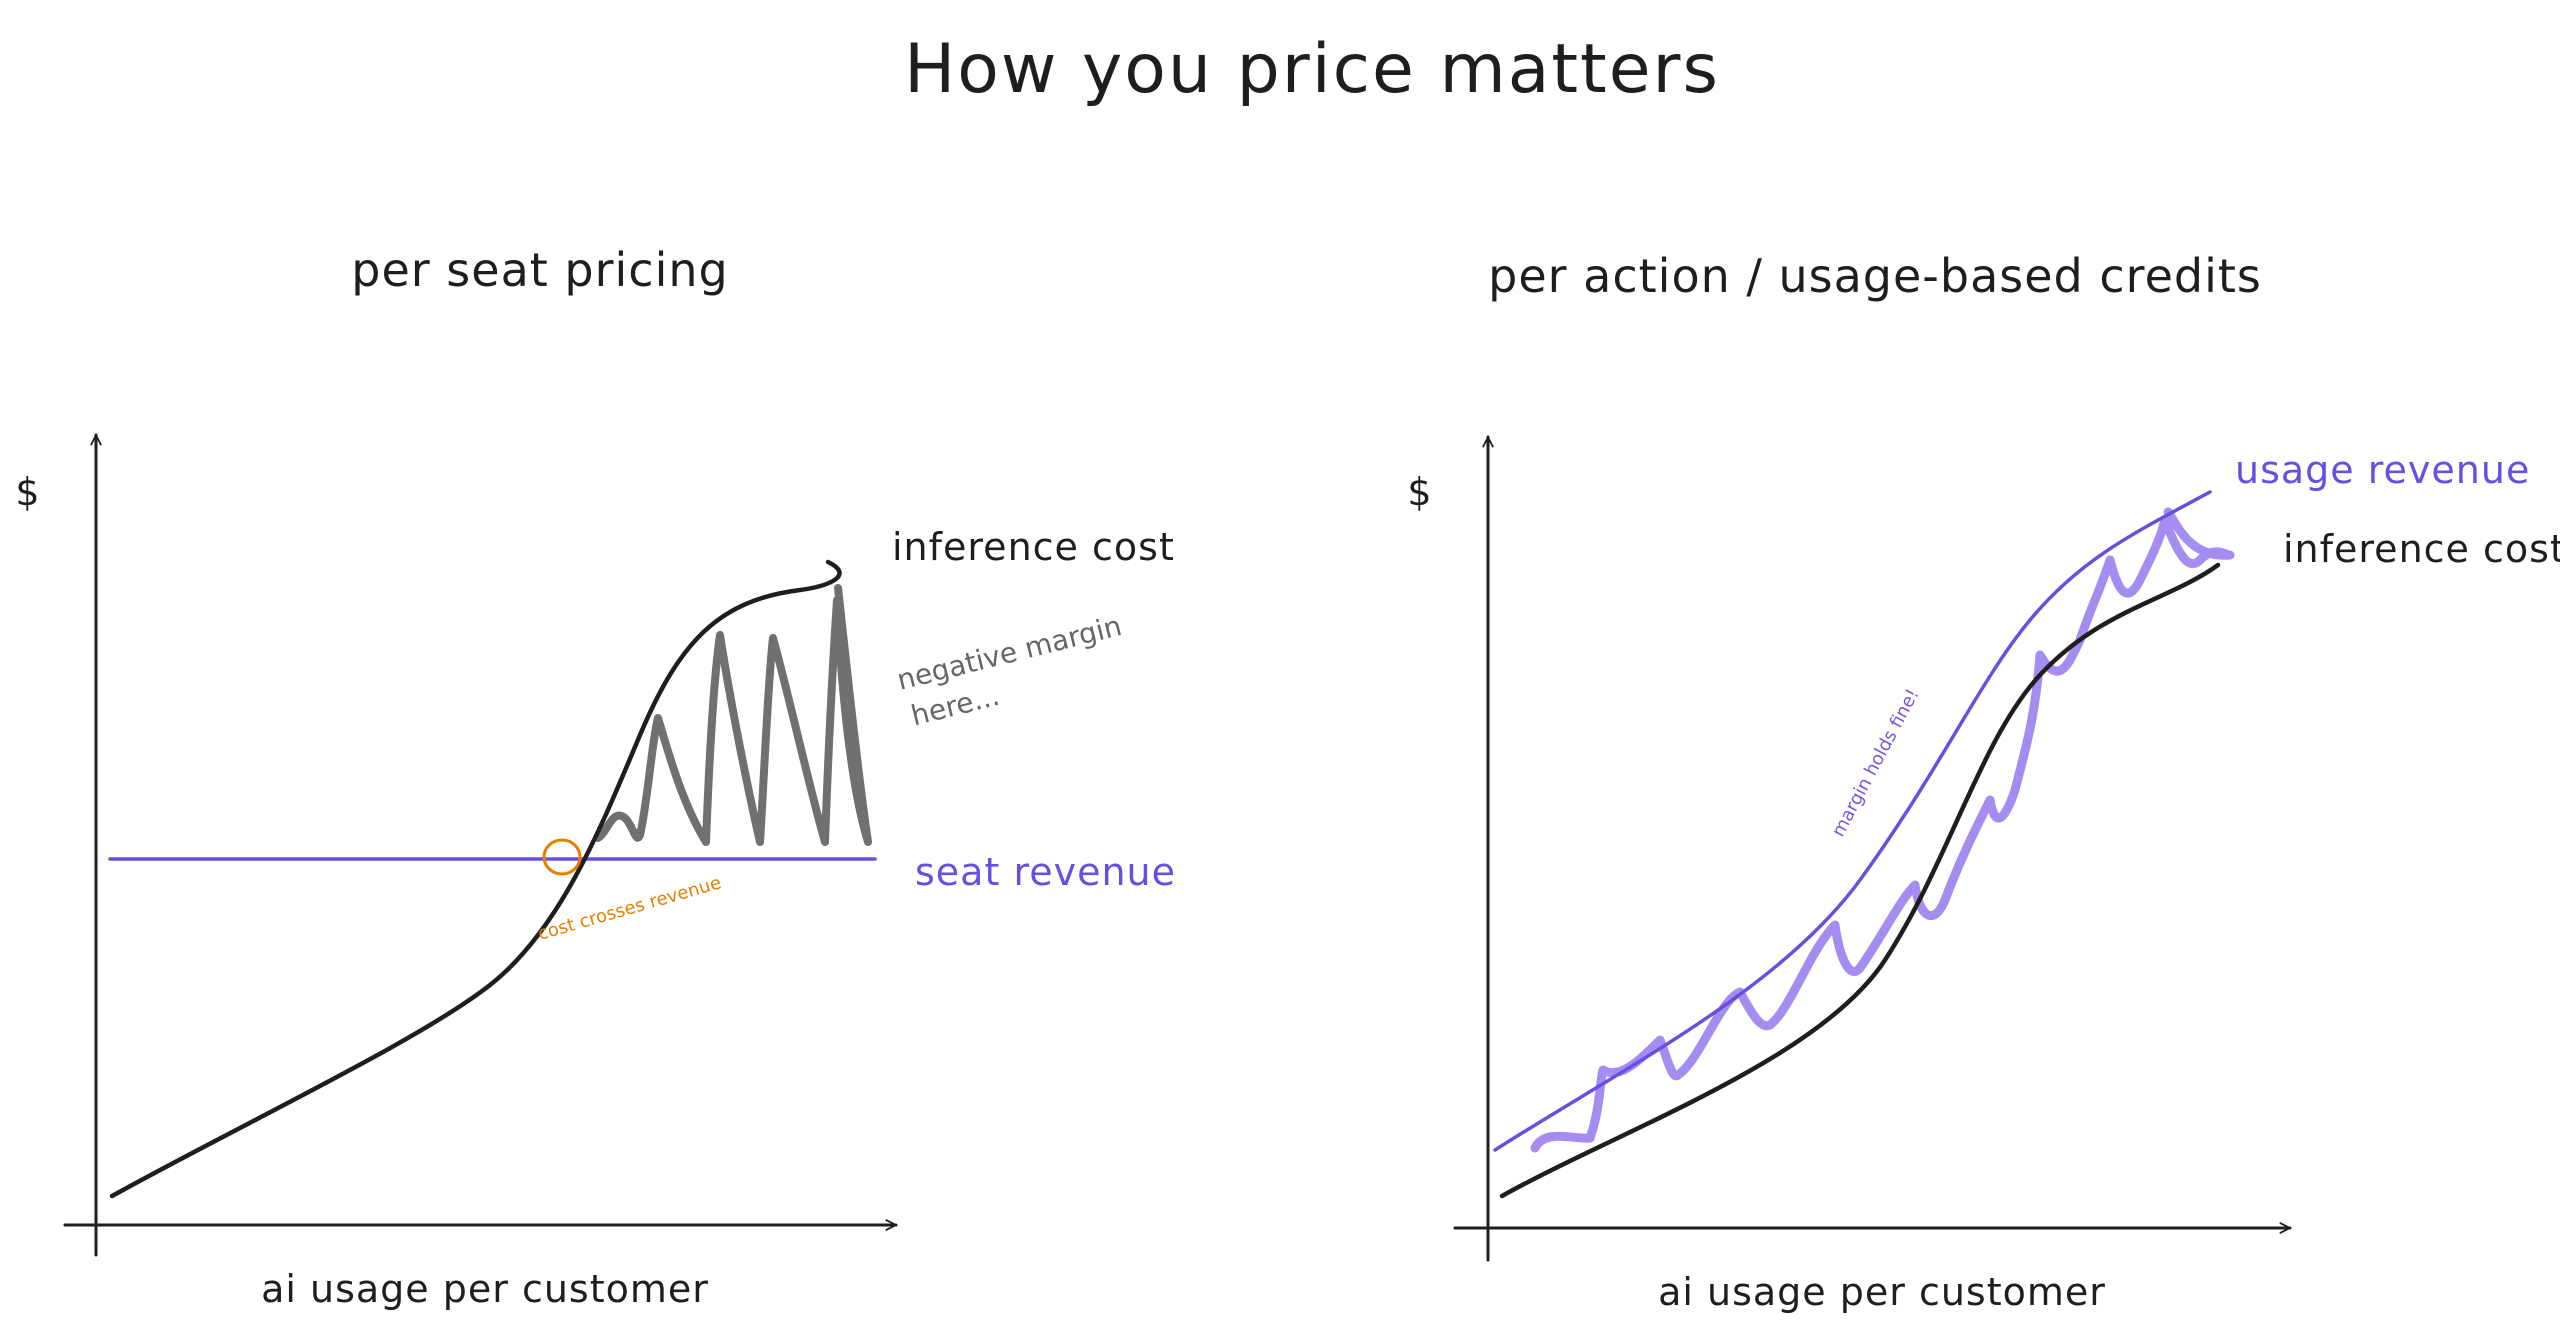 The image size is (2560, 1328). Describe the element at coordinates (1882, 1292) in the screenshot. I see `right-x-axis-label: ai usage per customer` at that location.